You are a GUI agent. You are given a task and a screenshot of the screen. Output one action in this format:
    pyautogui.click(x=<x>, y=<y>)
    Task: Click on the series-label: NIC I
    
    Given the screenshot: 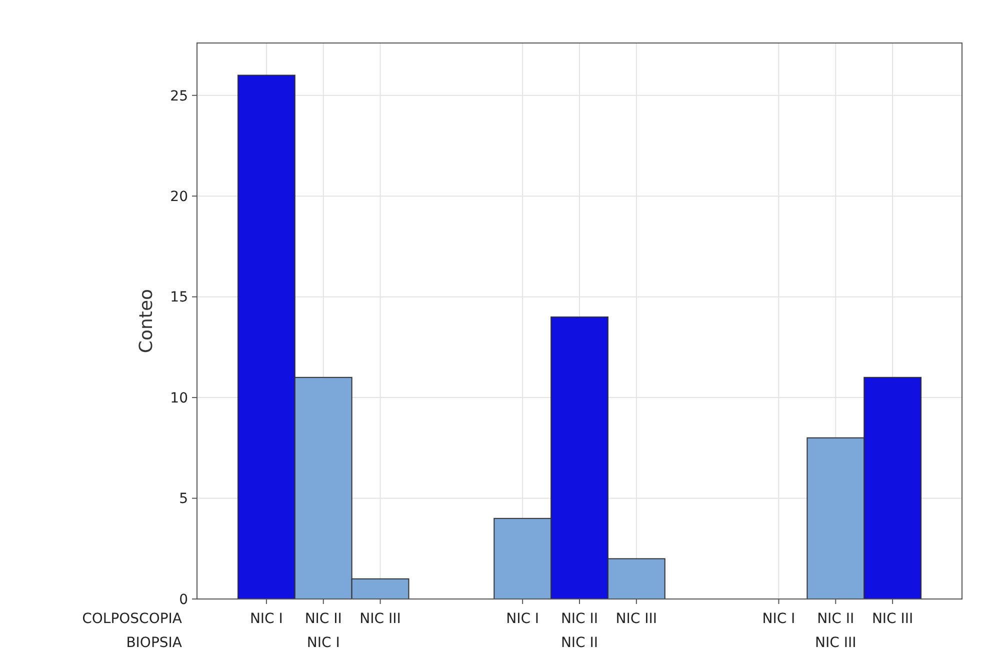 What is the action you would take?
    pyautogui.click(x=266, y=619)
    